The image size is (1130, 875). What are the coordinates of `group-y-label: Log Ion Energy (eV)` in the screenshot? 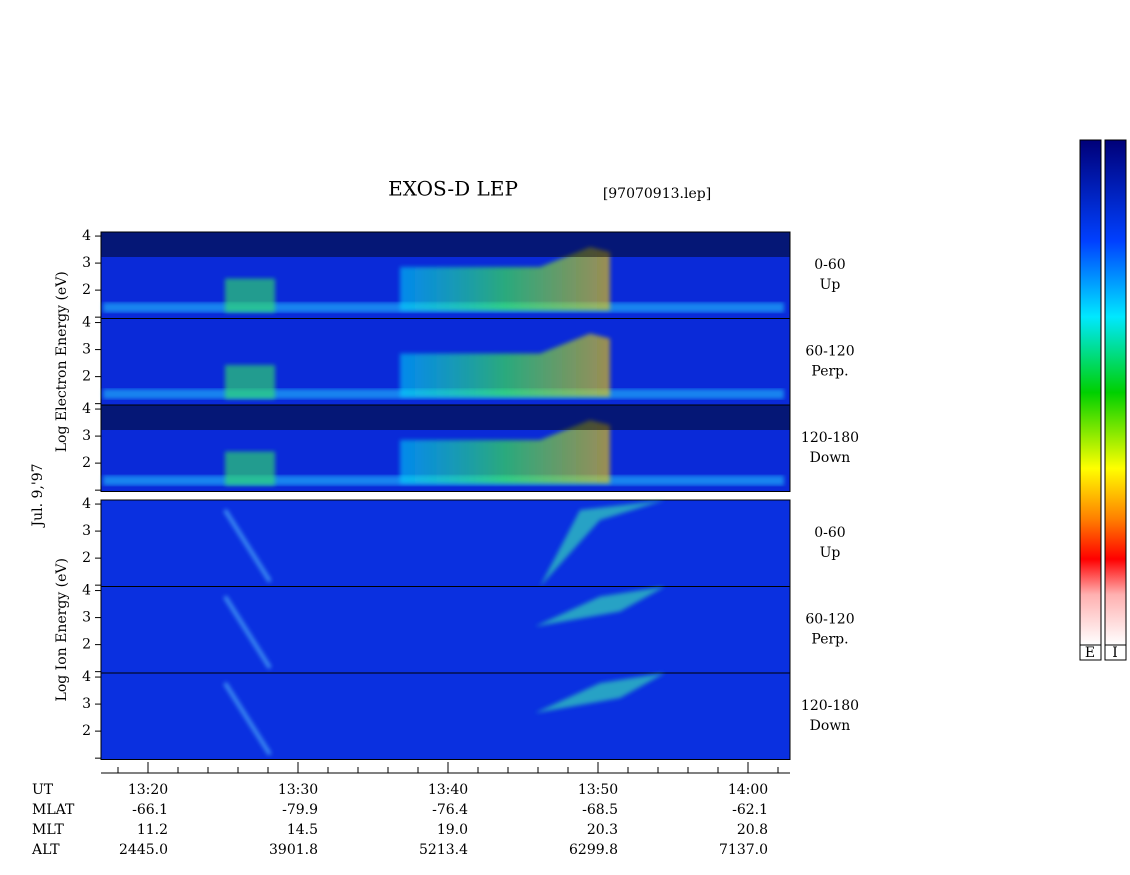 It's located at (62, 629).